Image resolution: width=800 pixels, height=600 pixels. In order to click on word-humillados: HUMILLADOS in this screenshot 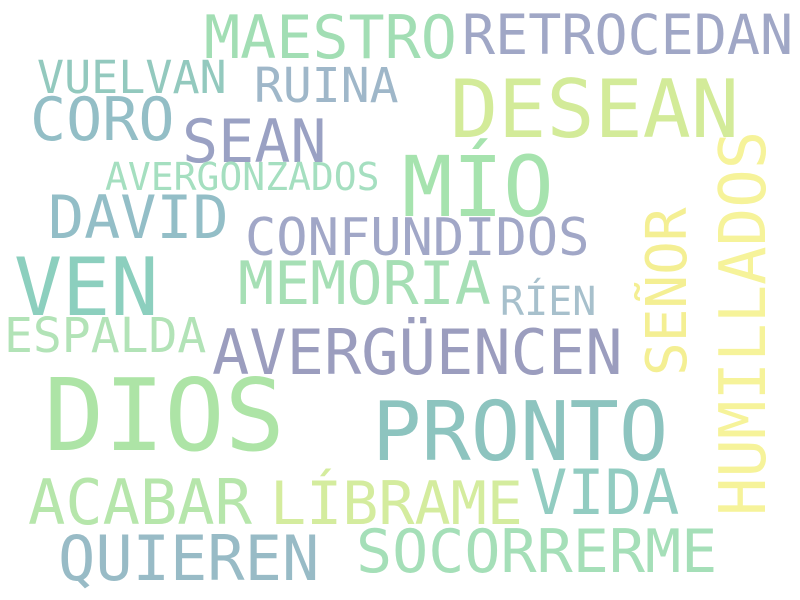, I will do `click(744, 323)`.